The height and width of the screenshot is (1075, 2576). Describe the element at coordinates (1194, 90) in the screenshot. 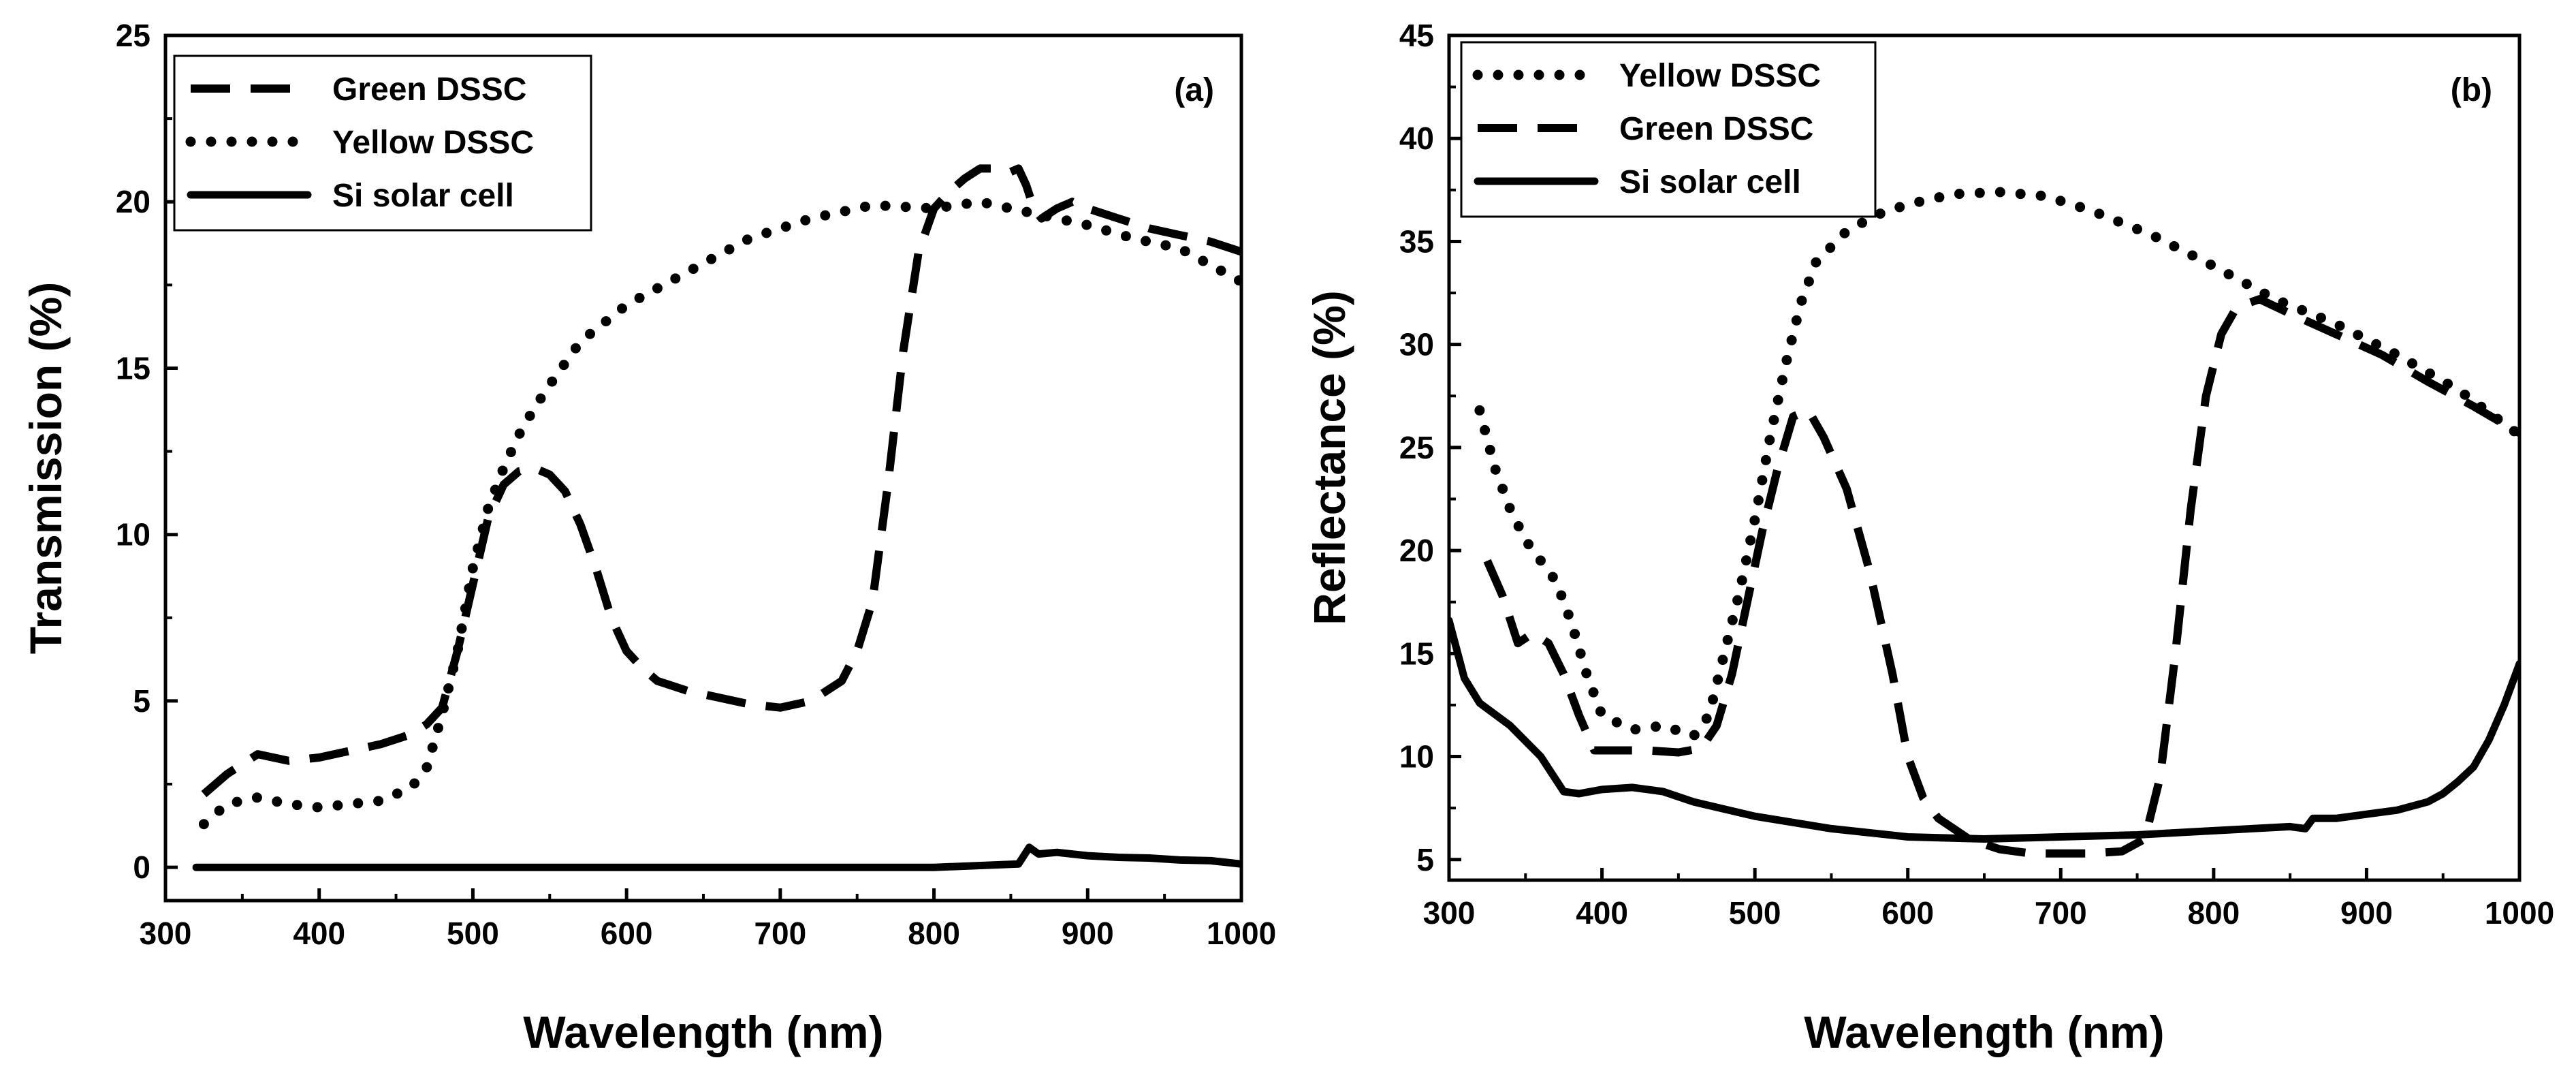

I see `panel-label: (a)` at that location.